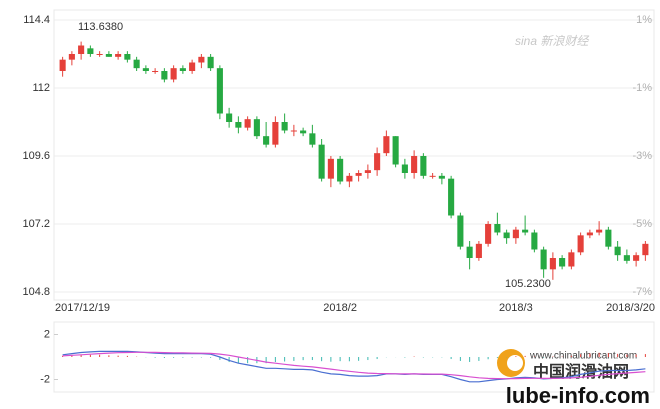 The width and height of the screenshot is (660, 409). What do you see at coordinates (100, 27) in the screenshot?
I see `max-annotation: 113.6380` at bounding box center [100, 27].